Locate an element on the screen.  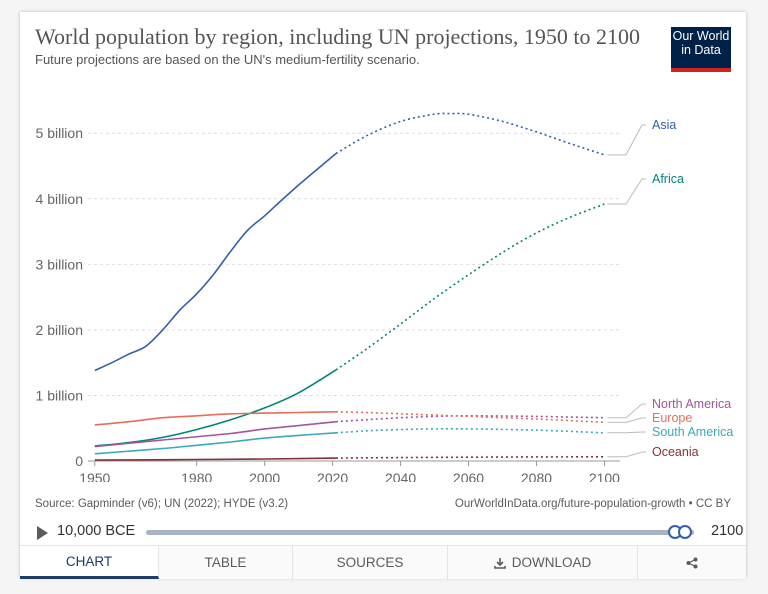
logo-line-1: Our World is located at coordinates (701, 36).